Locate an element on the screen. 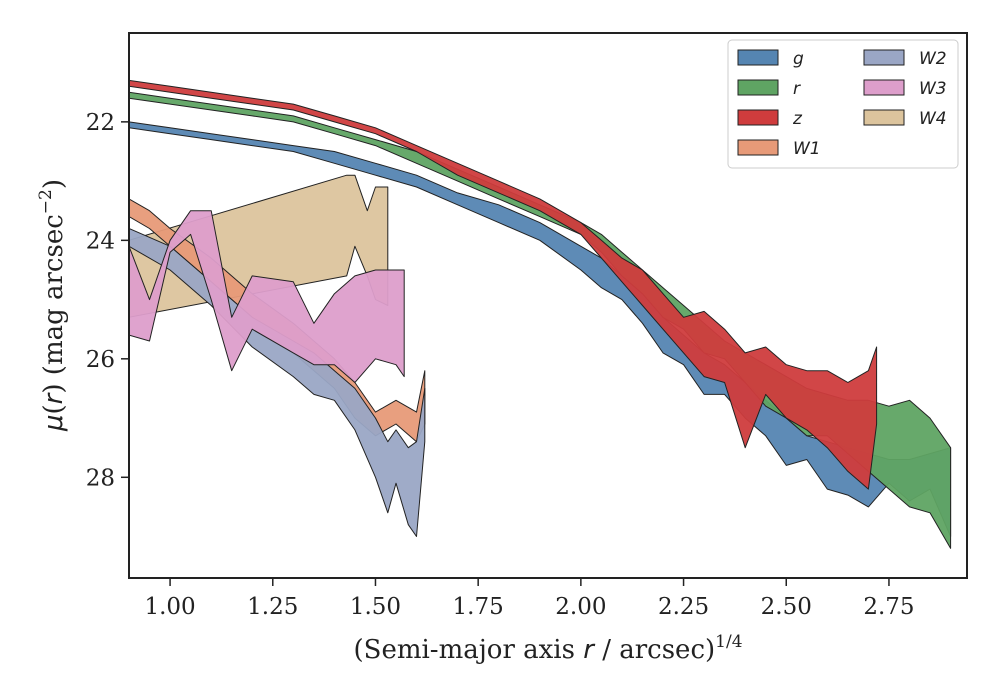 Image resolution: width=1000 pixels, height=700 pixels. legend-label-w3: W3 is located at coordinates (933, 89).